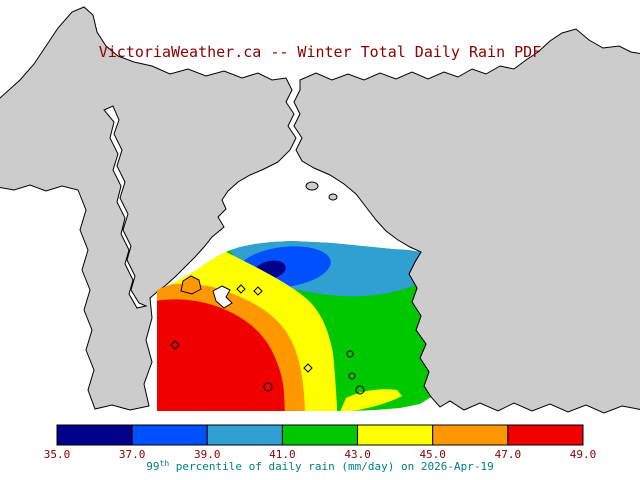 This screenshot has height=480, width=640. Describe the element at coordinates (222, 297) in the screenshot. I see `harbour-notch` at that location.